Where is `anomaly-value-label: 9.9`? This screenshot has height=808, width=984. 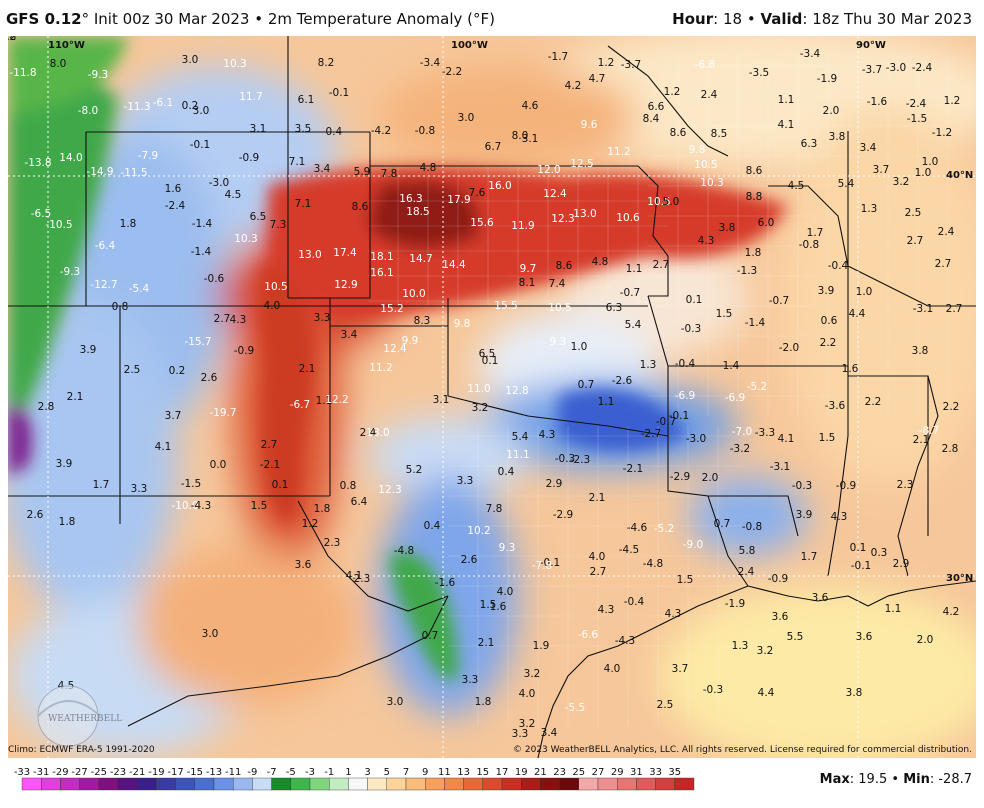 anomaly-value-label: 9.9 is located at coordinates (410, 341).